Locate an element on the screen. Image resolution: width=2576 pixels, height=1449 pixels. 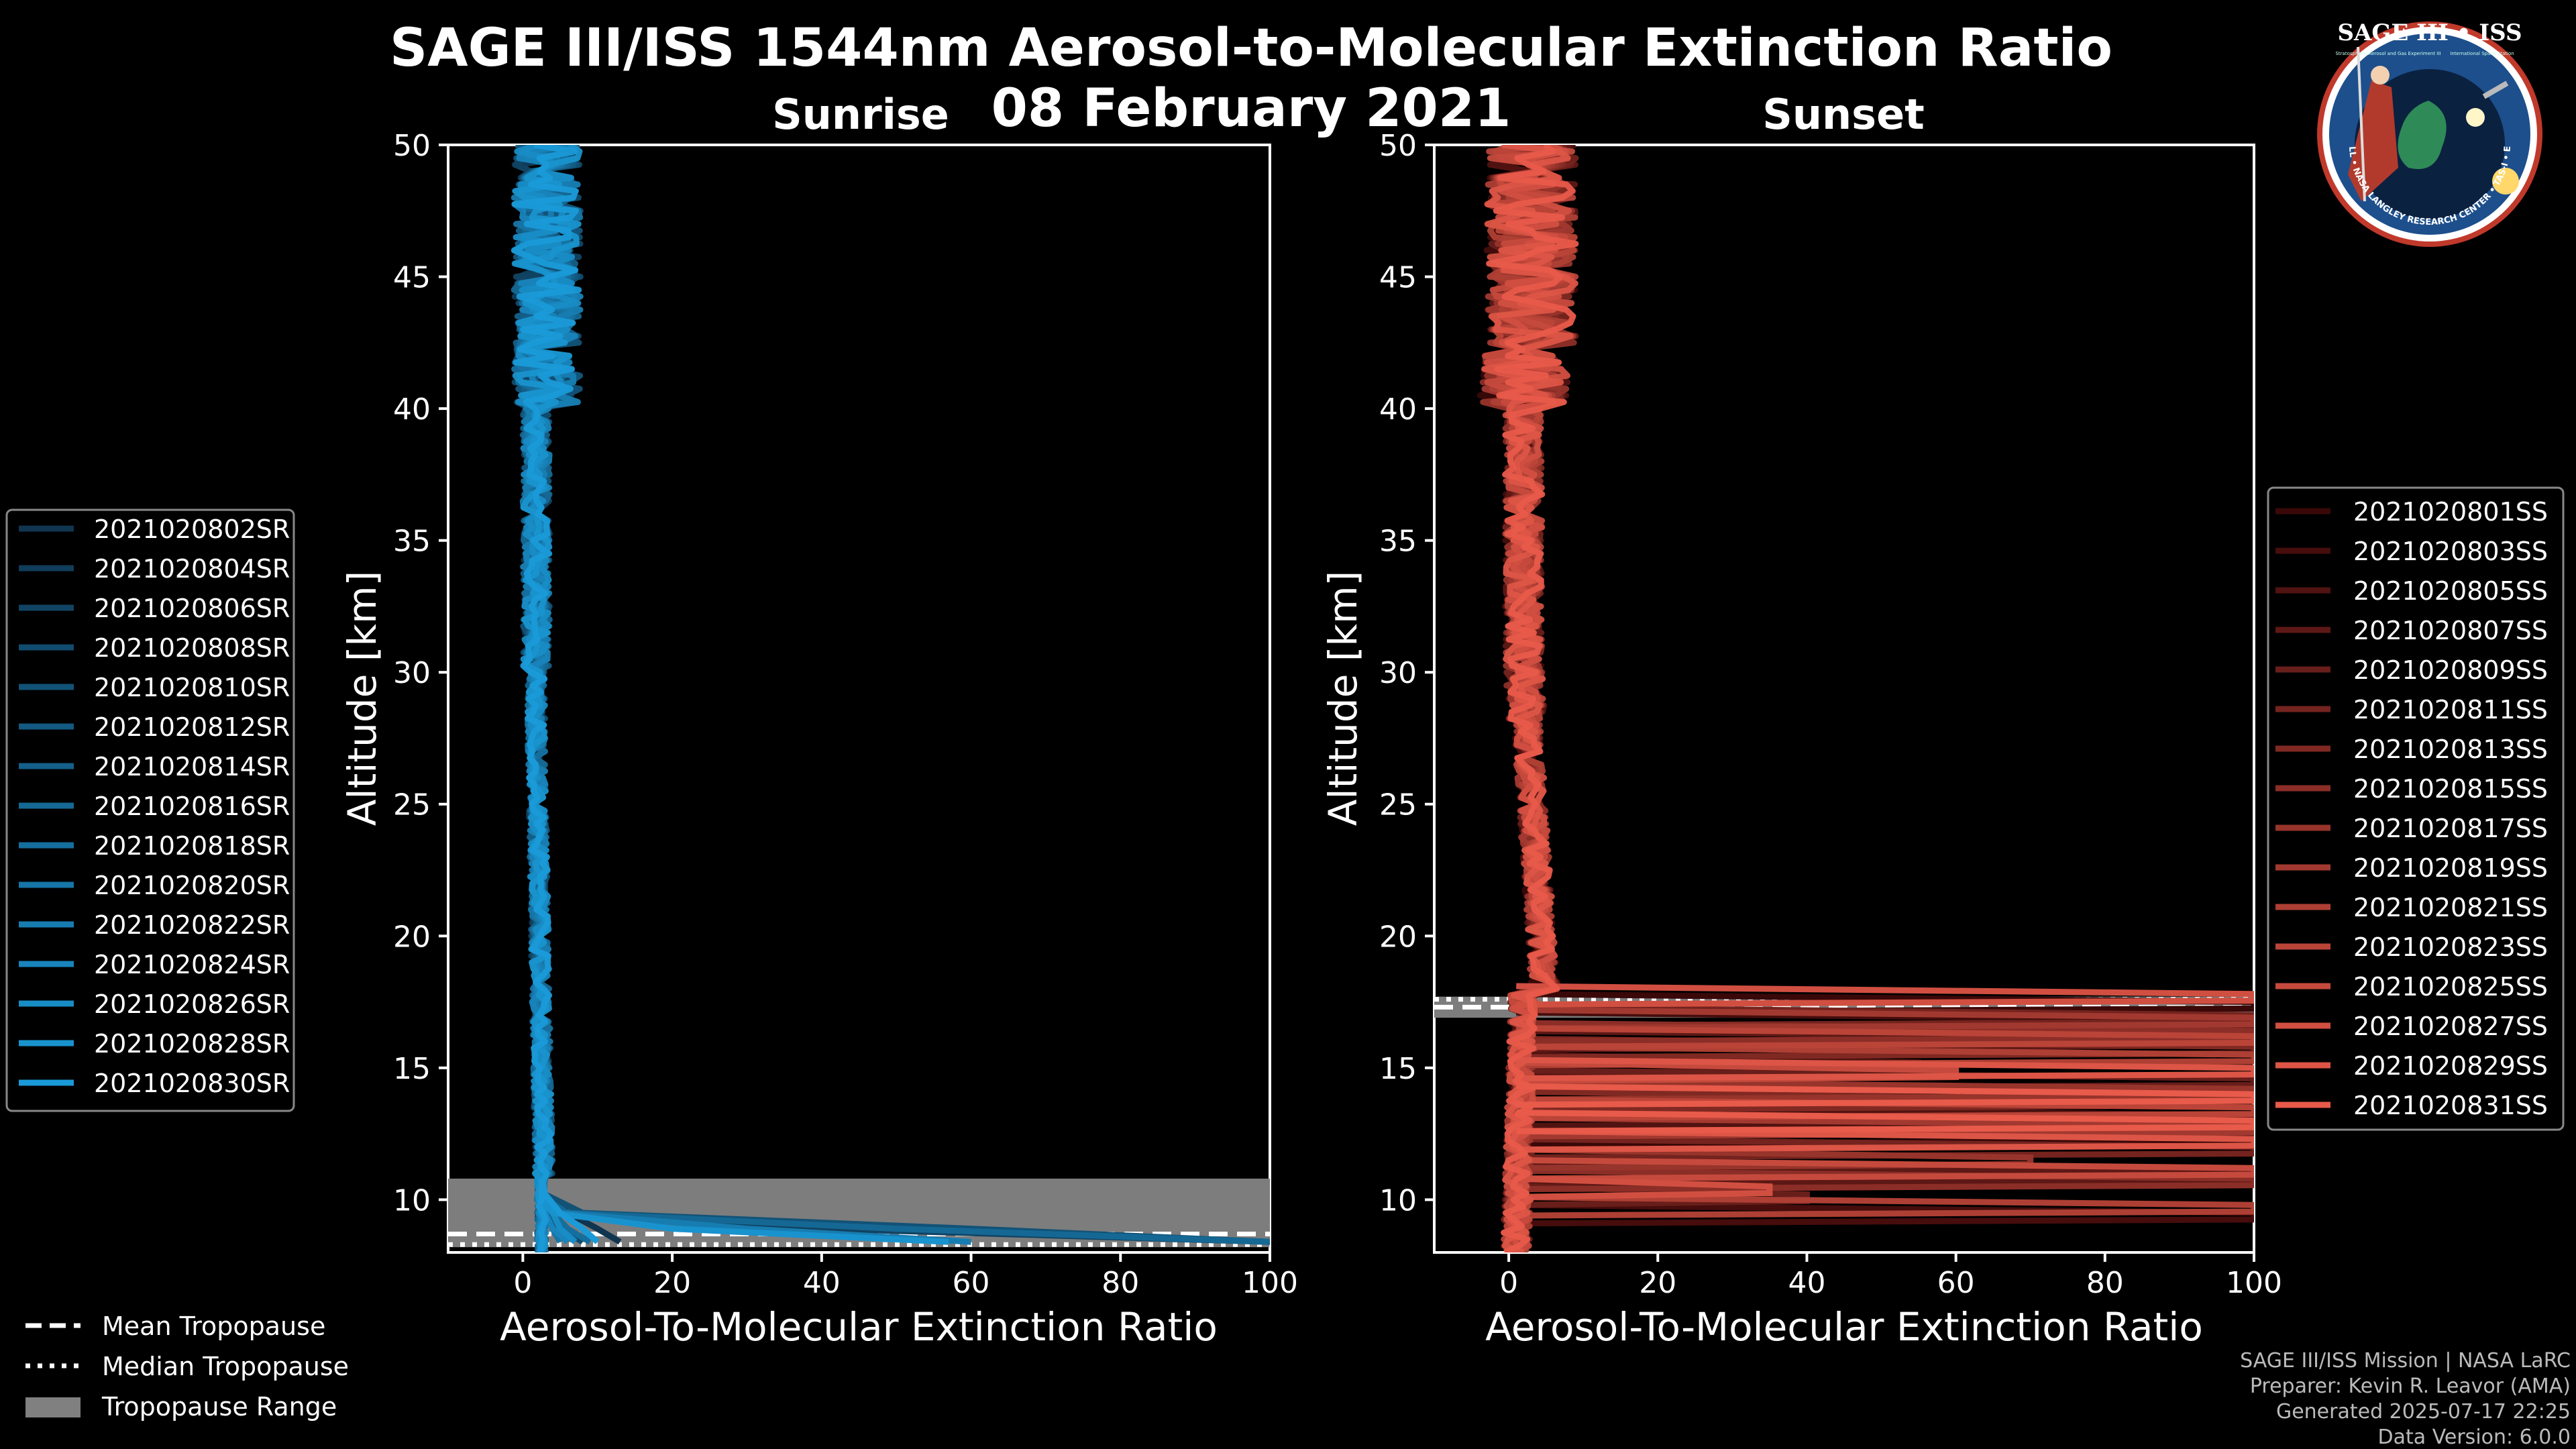
legend-label: 2021020801SS is located at coordinates (2450, 512).